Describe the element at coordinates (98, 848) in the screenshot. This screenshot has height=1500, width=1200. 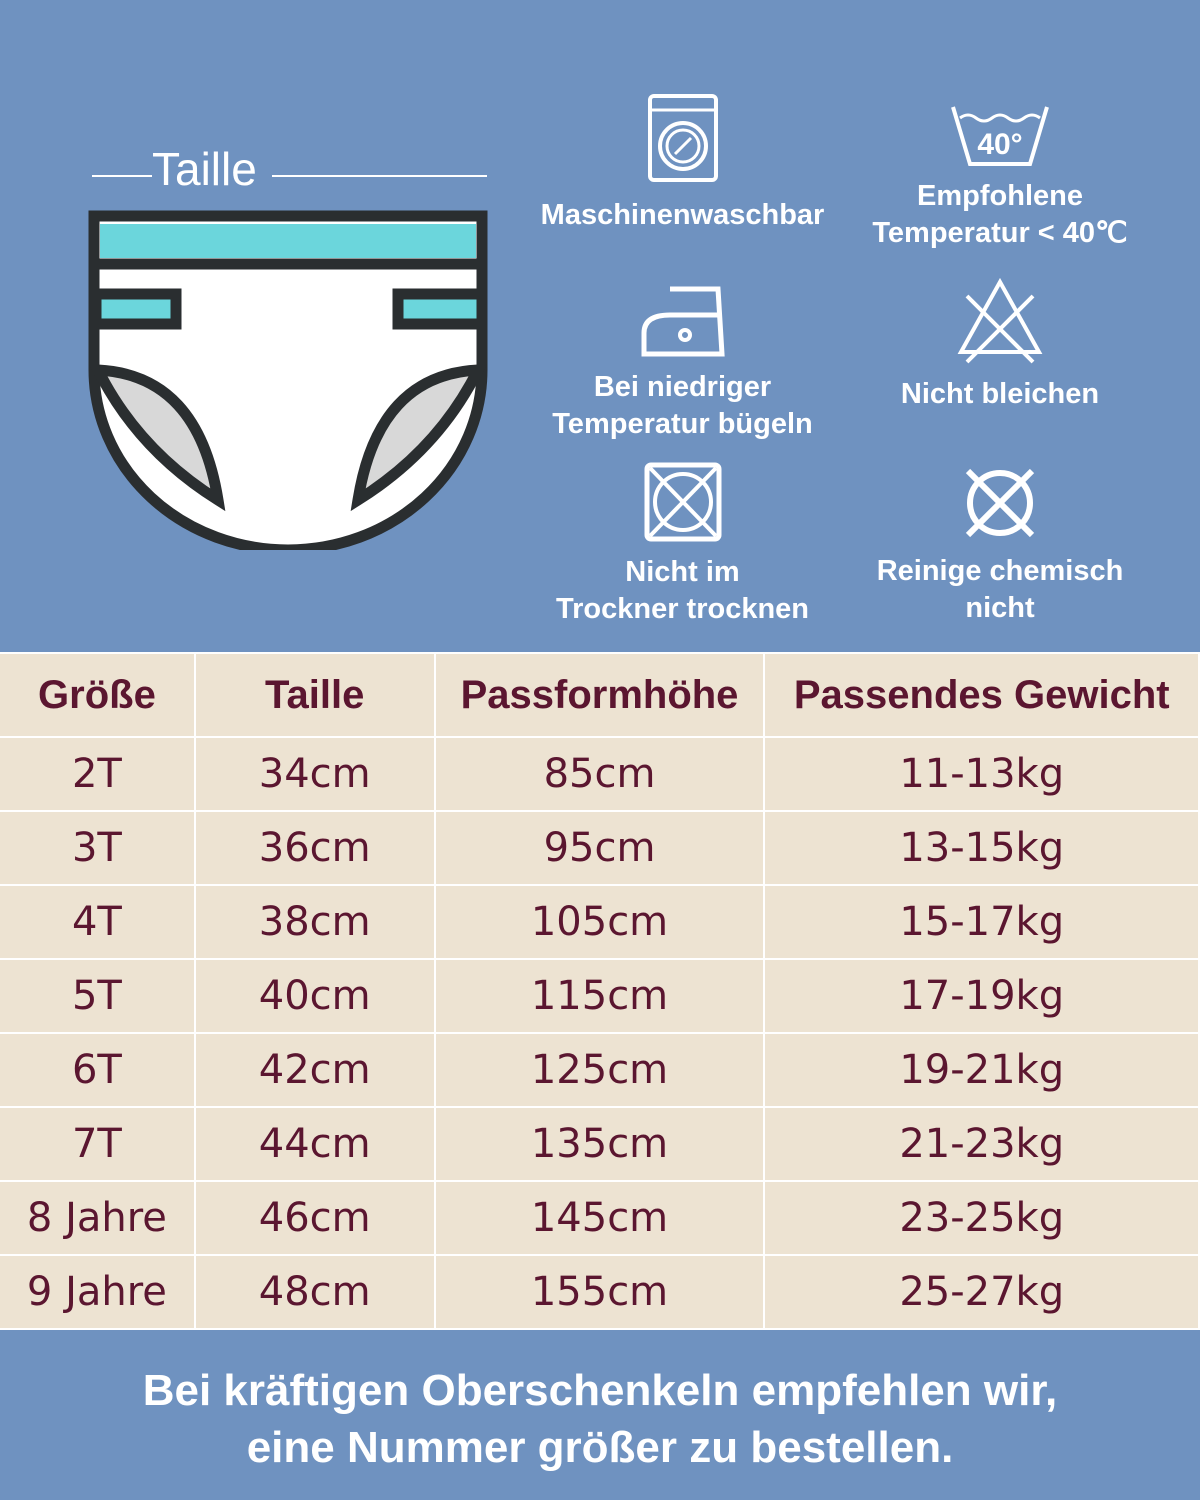
I see `table-cell: 3T` at that location.